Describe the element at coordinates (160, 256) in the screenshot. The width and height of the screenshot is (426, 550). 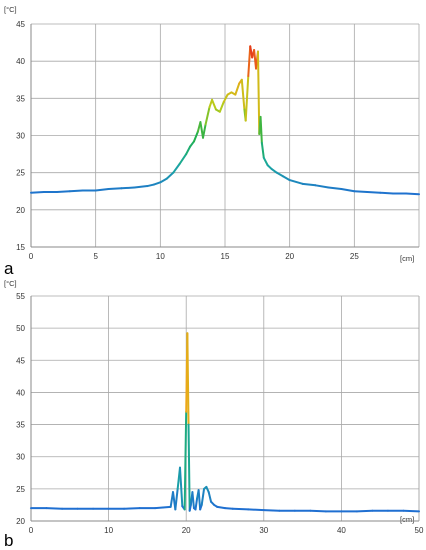
I see `x-tick-label-a-2: 10` at that location.